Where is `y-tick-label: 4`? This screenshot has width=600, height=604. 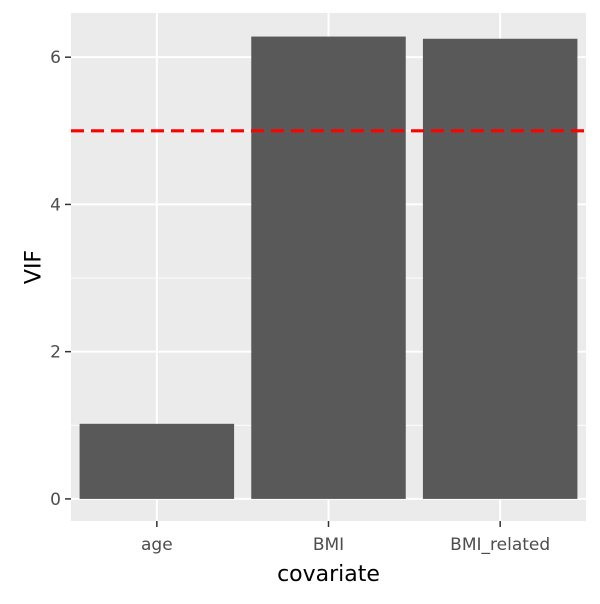 y-tick-label: 4 is located at coordinates (55, 205).